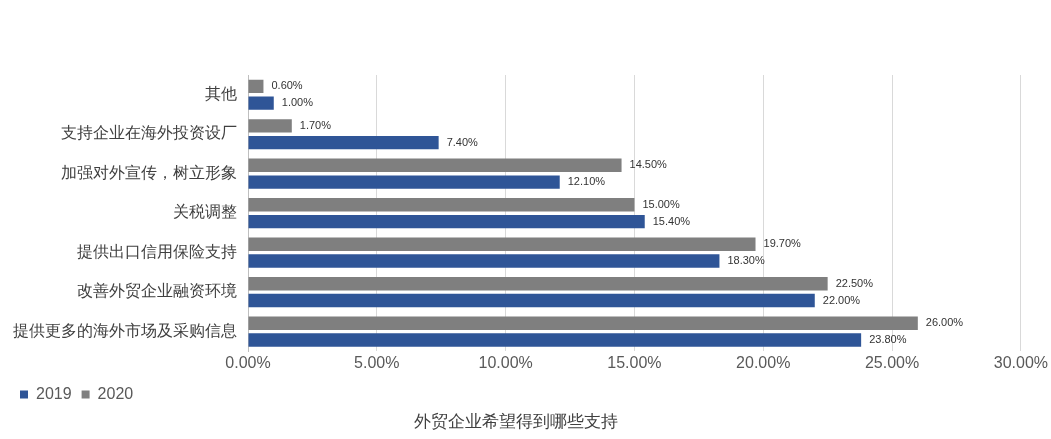 The height and width of the screenshot is (439, 1051). What do you see at coordinates (586, 181) in the screenshot?
I see `data-label: 12.10%` at bounding box center [586, 181].